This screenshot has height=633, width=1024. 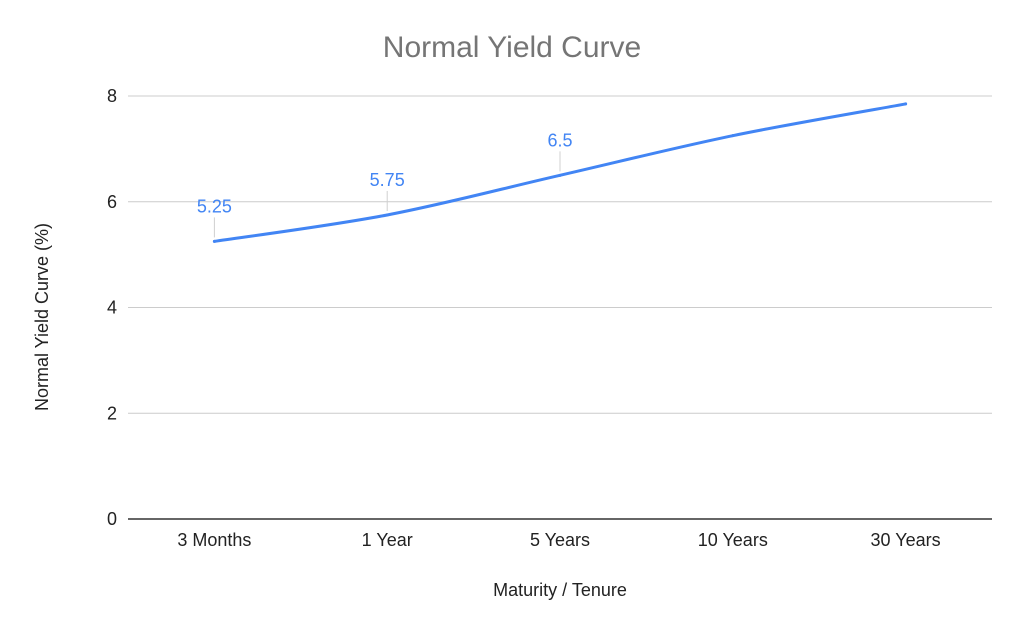 I want to click on data-label: 5.25, so click(x=214, y=206).